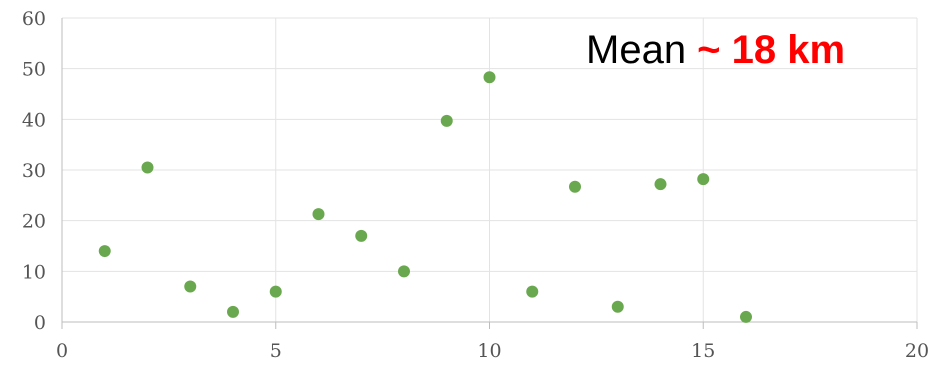  What do you see at coordinates (40, 323) in the screenshot?
I see `y-tick-label: 0` at bounding box center [40, 323].